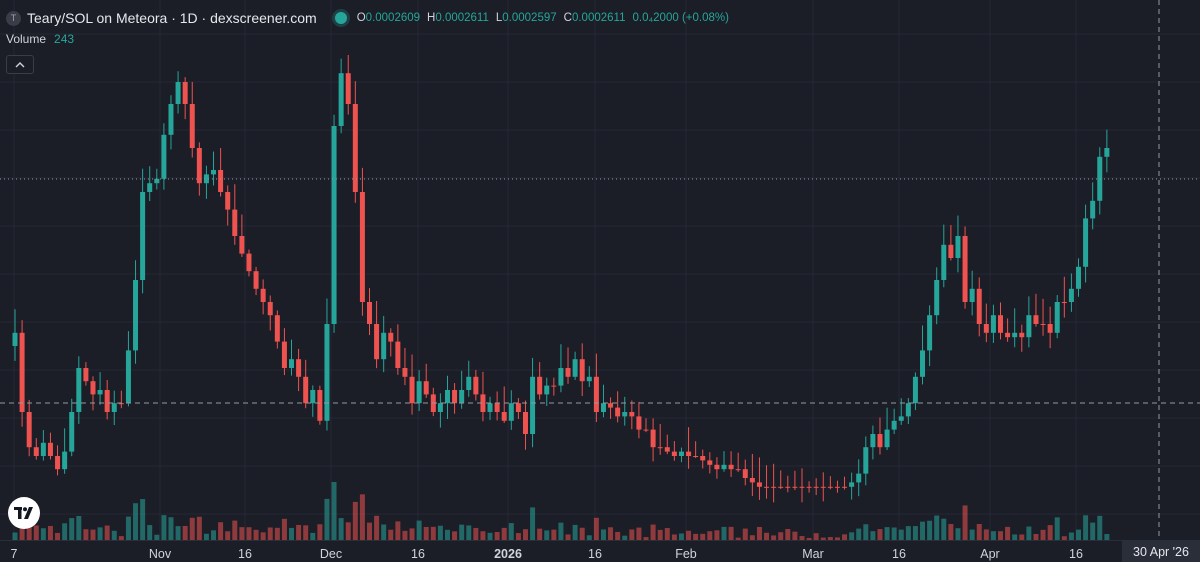 This screenshot has width=1200, height=562. What do you see at coordinates (24, 513) in the screenshot?
I see `tradingview-logo` at bounding box center [24, 513].